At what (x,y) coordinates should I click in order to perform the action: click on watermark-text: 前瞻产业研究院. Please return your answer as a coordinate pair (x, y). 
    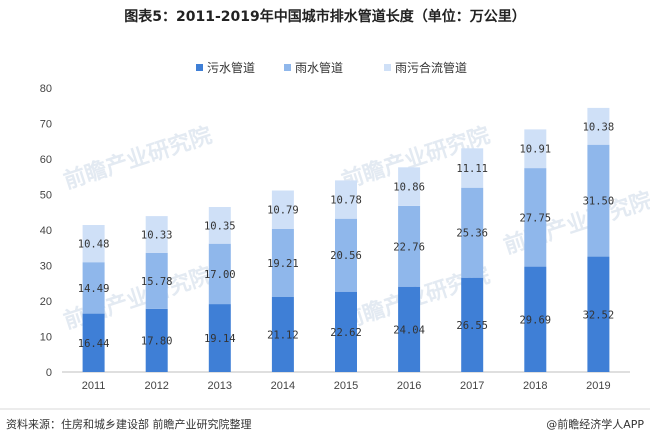
    Looking at the image, I should click on (138, 158).